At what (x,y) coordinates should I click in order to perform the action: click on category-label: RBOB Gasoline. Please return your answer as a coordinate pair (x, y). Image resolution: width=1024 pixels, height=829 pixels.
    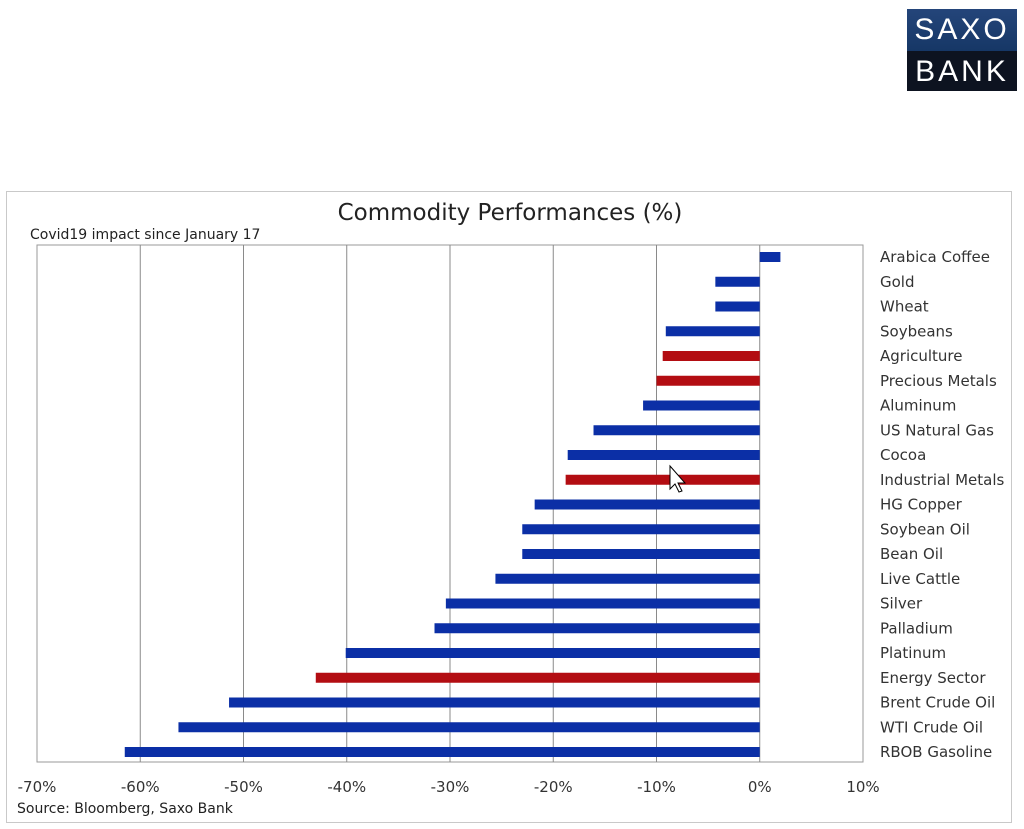
    Looking at the image, I should click on (936, 752).